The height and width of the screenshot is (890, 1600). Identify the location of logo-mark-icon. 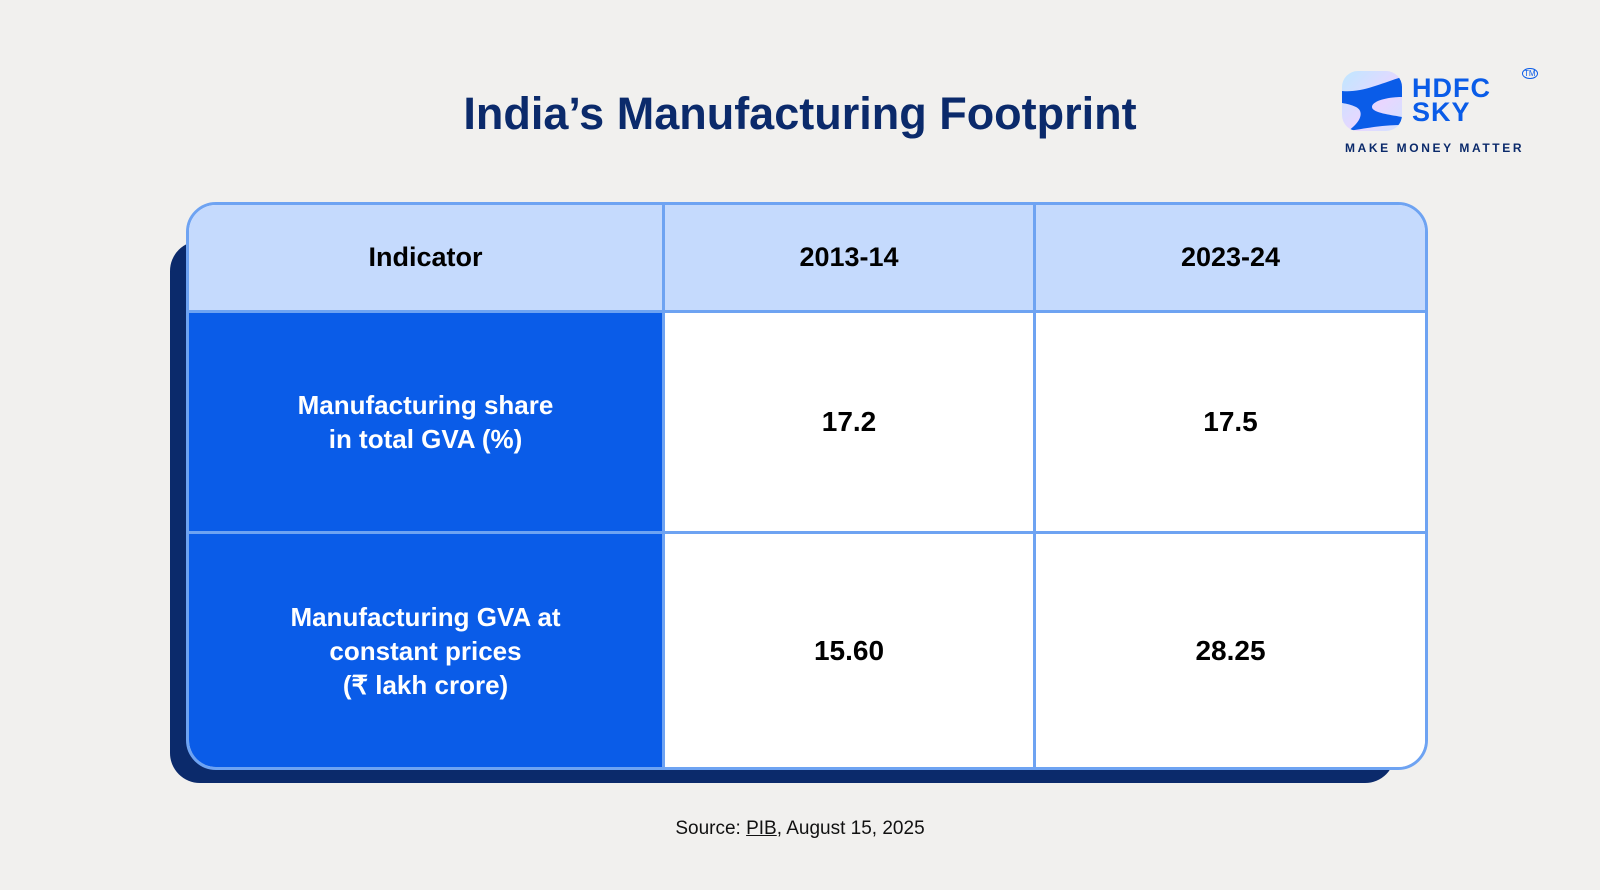
(1372, 101).